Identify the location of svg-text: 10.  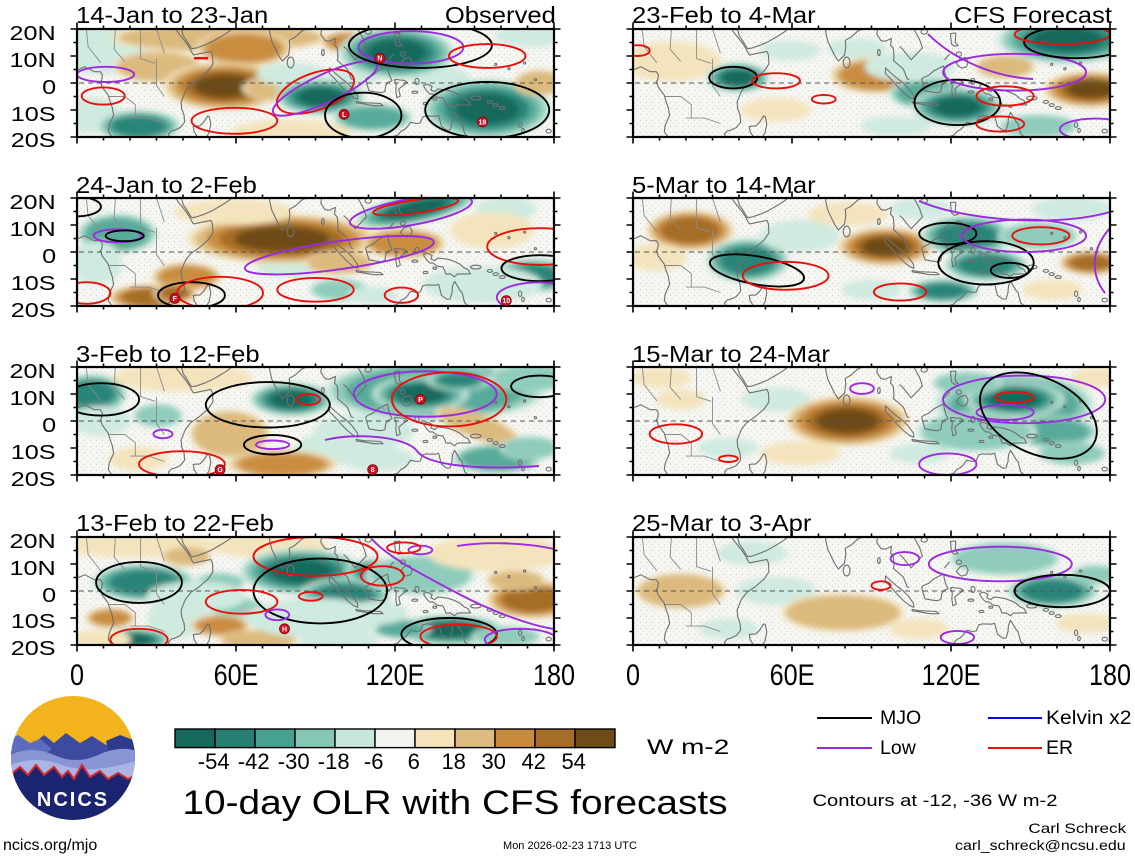
(507, 301).